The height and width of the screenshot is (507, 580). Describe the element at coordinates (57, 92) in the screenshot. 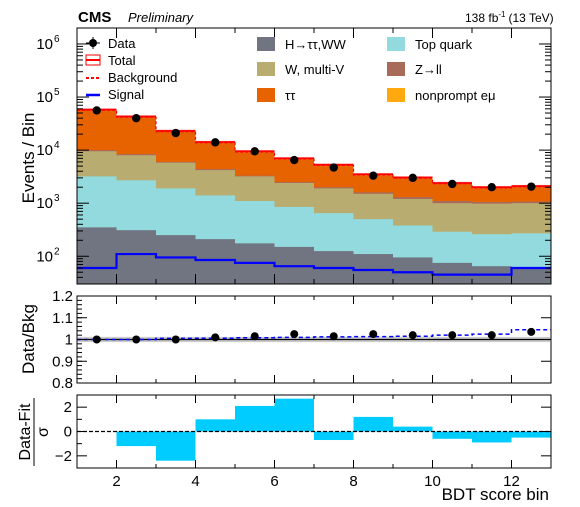

I see `main-ytick-exponent: 5` at that location.